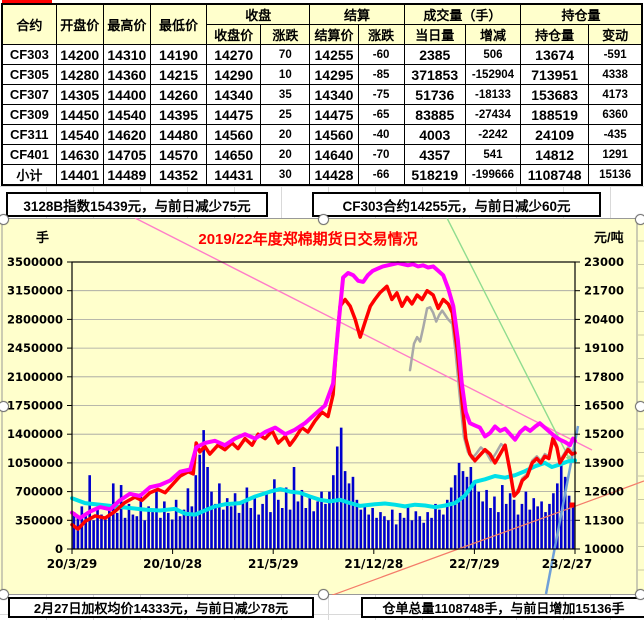 The image size is (644, 620). I want to click on colgroup-oi: 持仓量, so click(581, 14).